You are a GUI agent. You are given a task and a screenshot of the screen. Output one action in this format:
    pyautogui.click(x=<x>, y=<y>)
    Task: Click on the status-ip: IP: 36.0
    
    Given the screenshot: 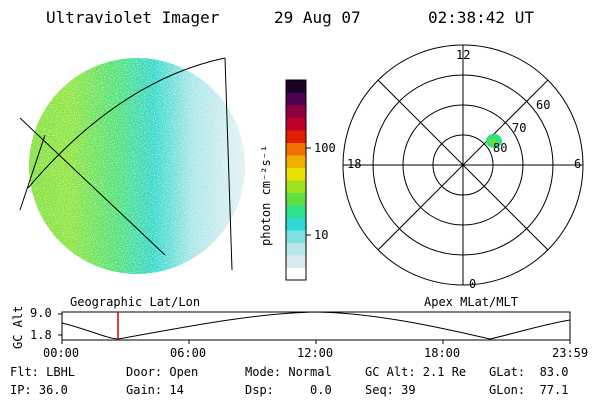 What is the action you would take?
    pyautogui.click(x=39, y=390)
    